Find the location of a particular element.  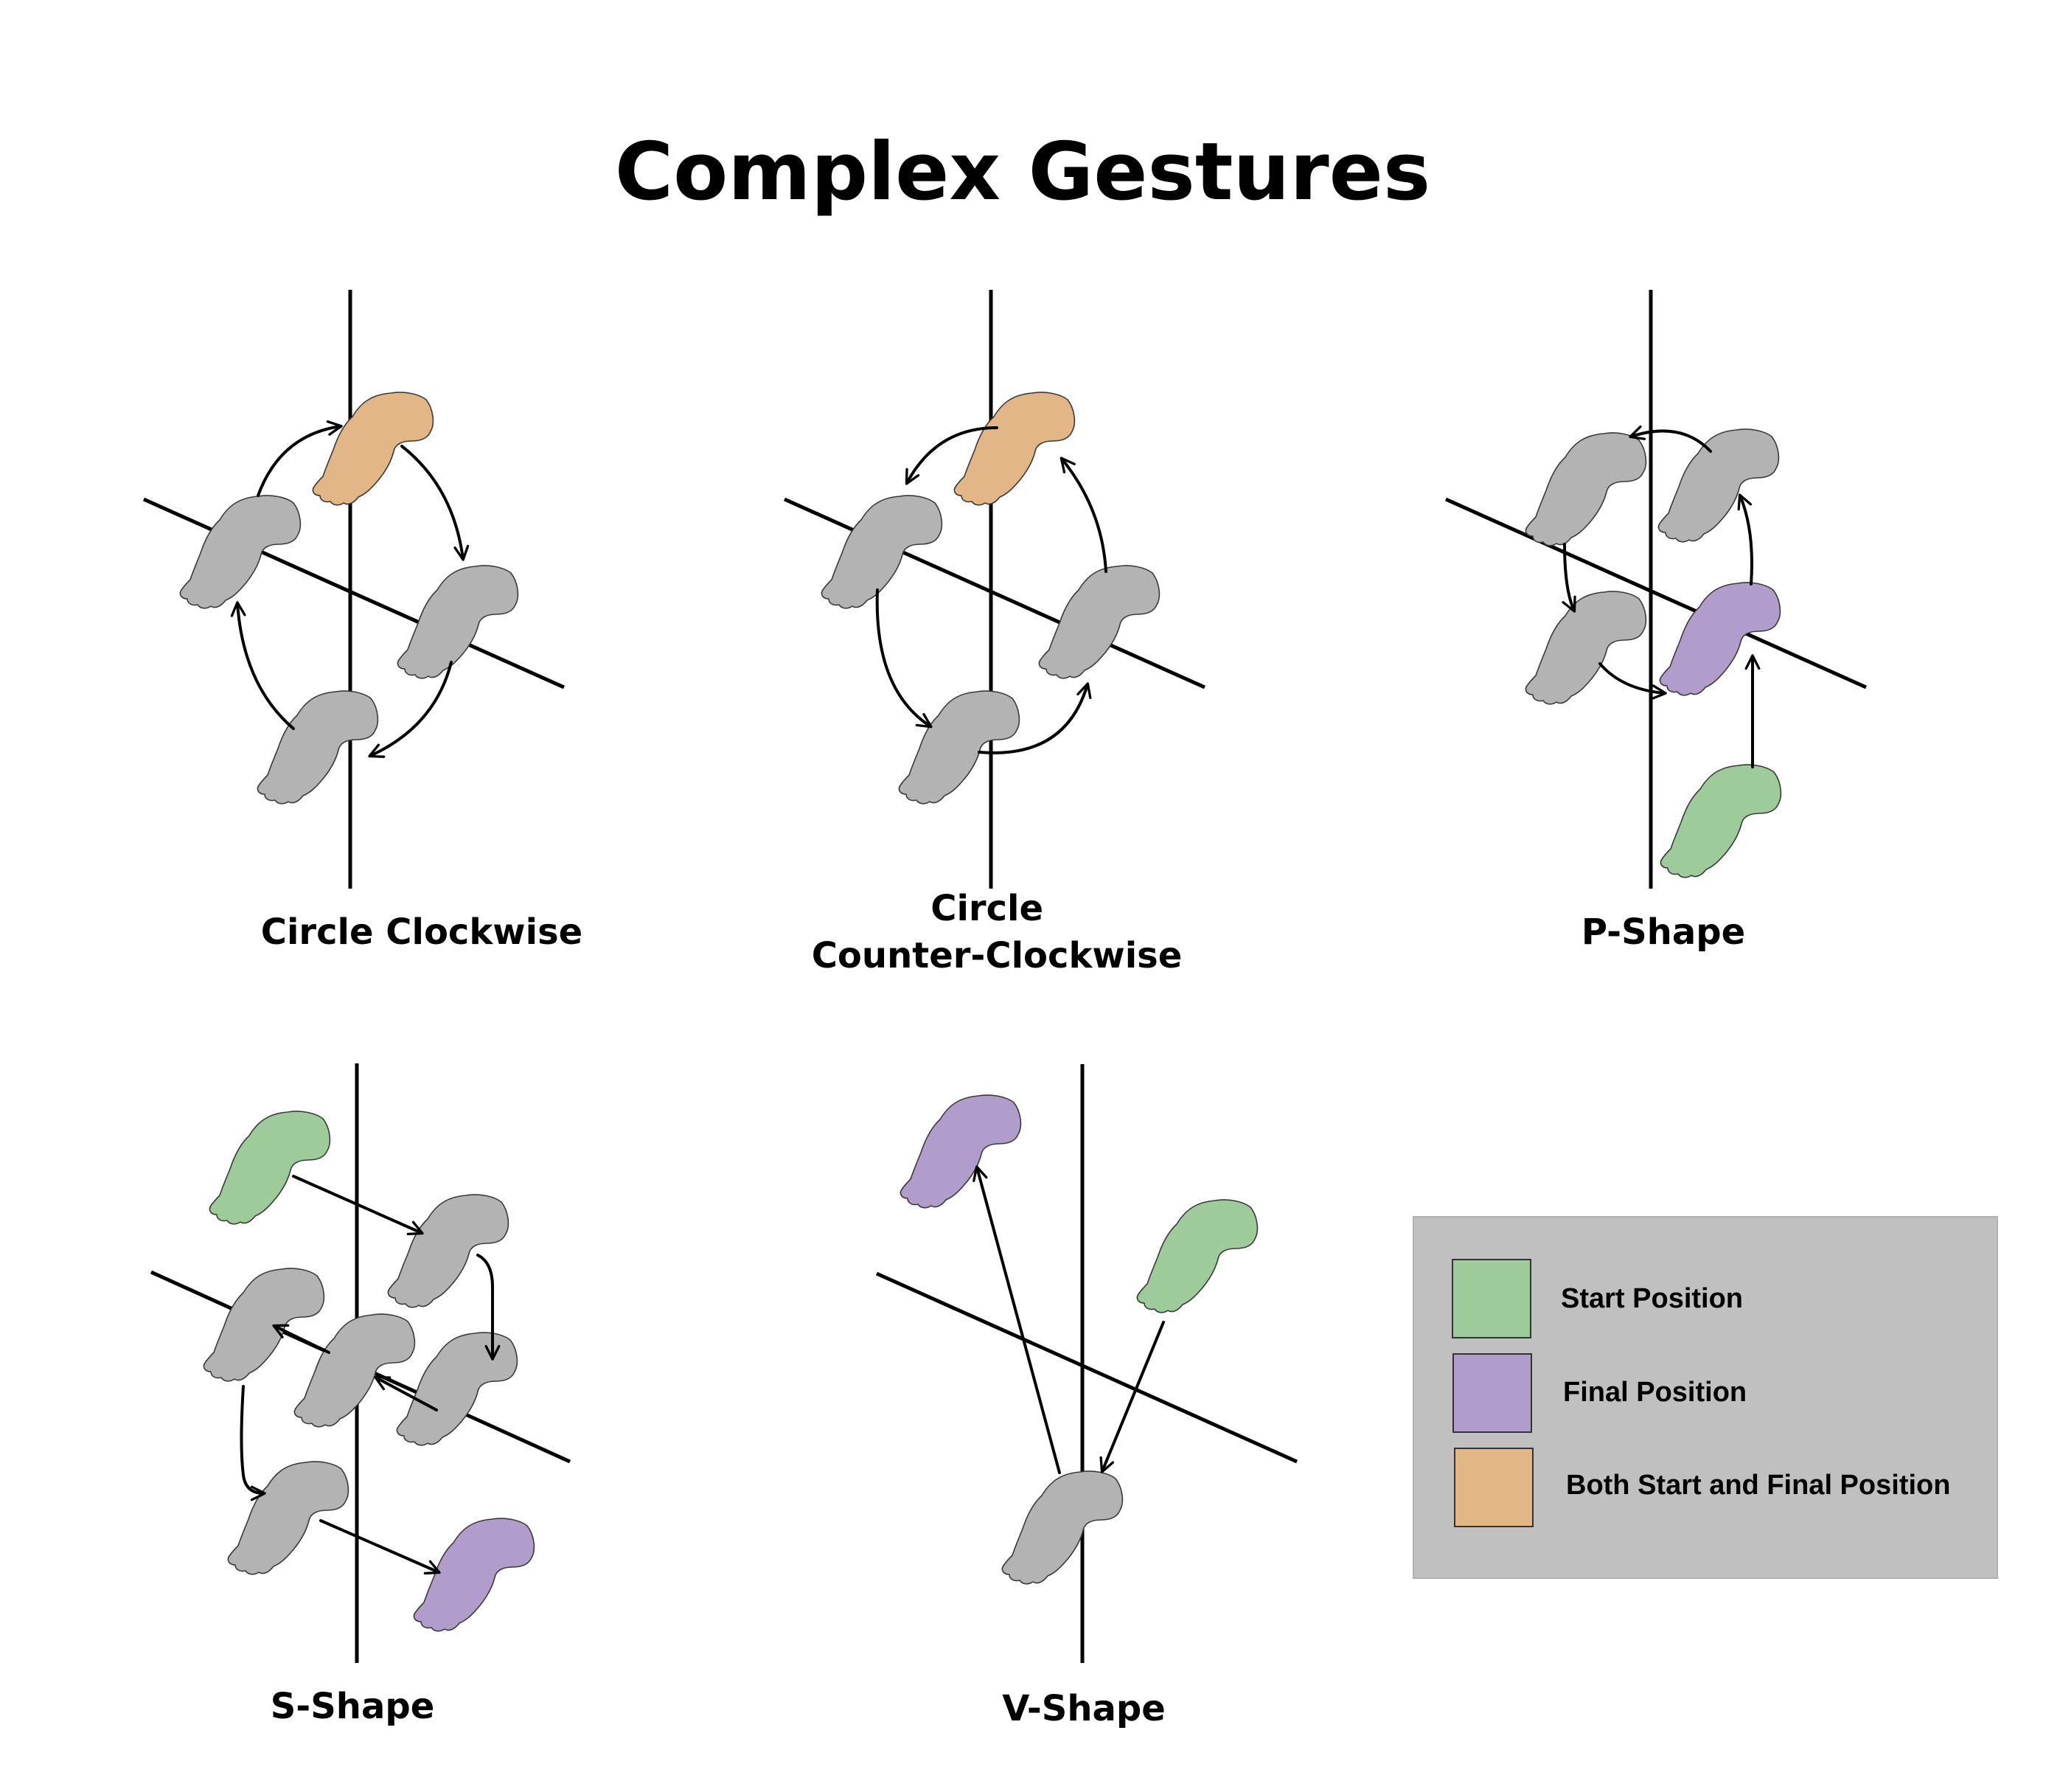

caption-line: P-Shape is located at coordinates (1663, 932).